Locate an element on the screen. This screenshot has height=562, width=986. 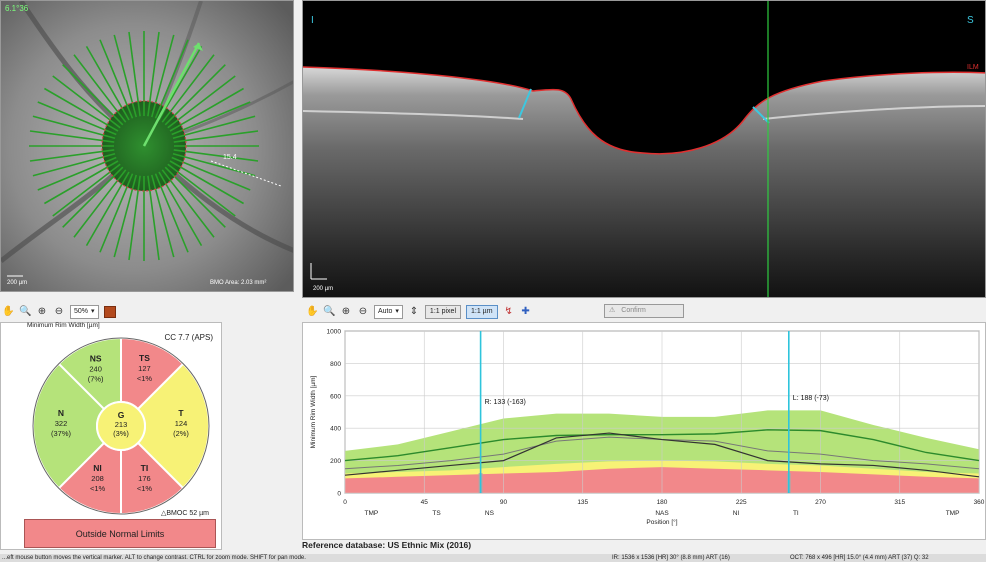
sector-axis-label: NAS is located at coordinates (662, 513).